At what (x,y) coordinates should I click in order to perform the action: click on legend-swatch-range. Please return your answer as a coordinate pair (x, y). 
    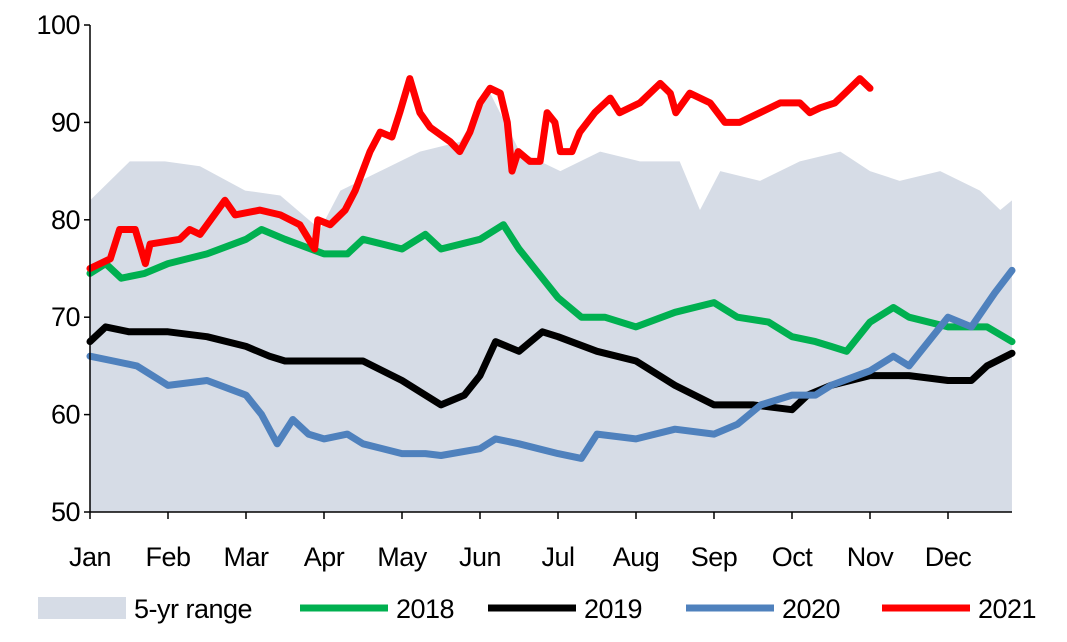
    Looking at the image, I should click on (82, 608).